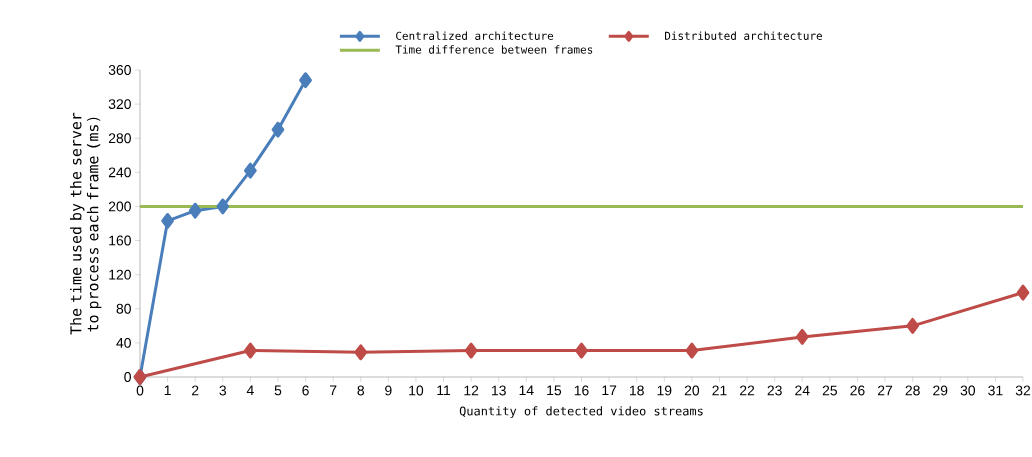  Describe the element at coordinates (250, 390) in the screenshot. I see `x-tick-label: 4` at that location.